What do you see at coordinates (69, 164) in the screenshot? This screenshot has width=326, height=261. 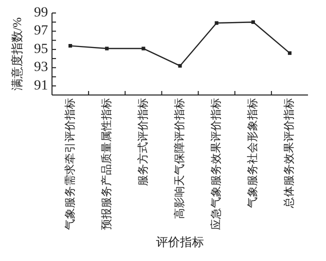 I see `x-tick-label: 气象服务需求牵引评价指标` at bounding box center [69, 164].